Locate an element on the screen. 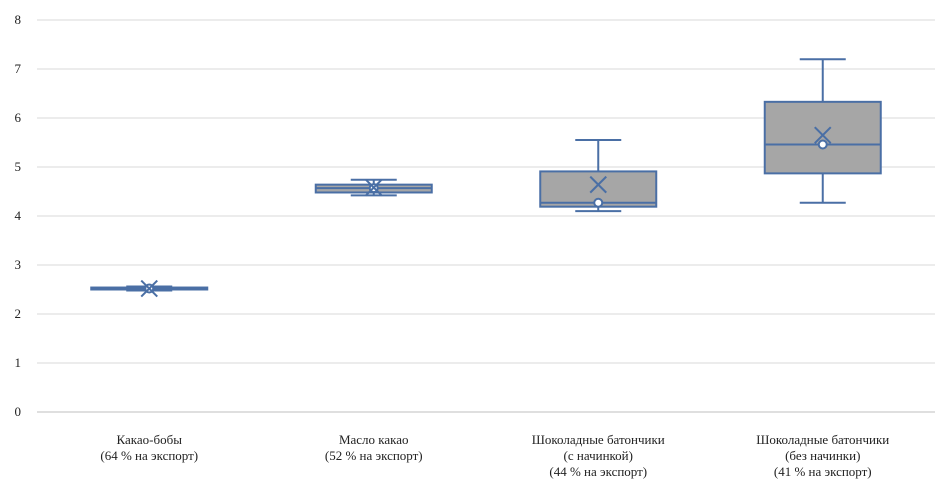 This screenshot has height=484, width=948. y-tick-label: 6 is located at coordinates (18, 117).